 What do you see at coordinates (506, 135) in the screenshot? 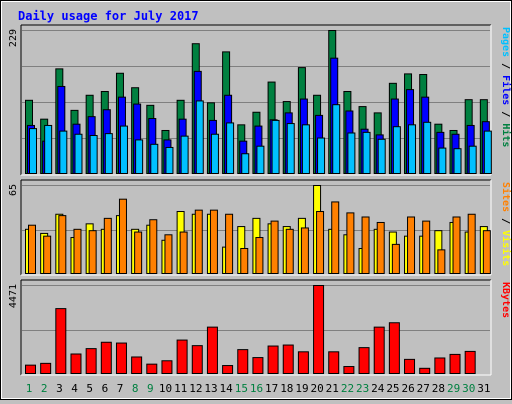
I see `legend-entry: Hits` at bounding box center [506, 135].